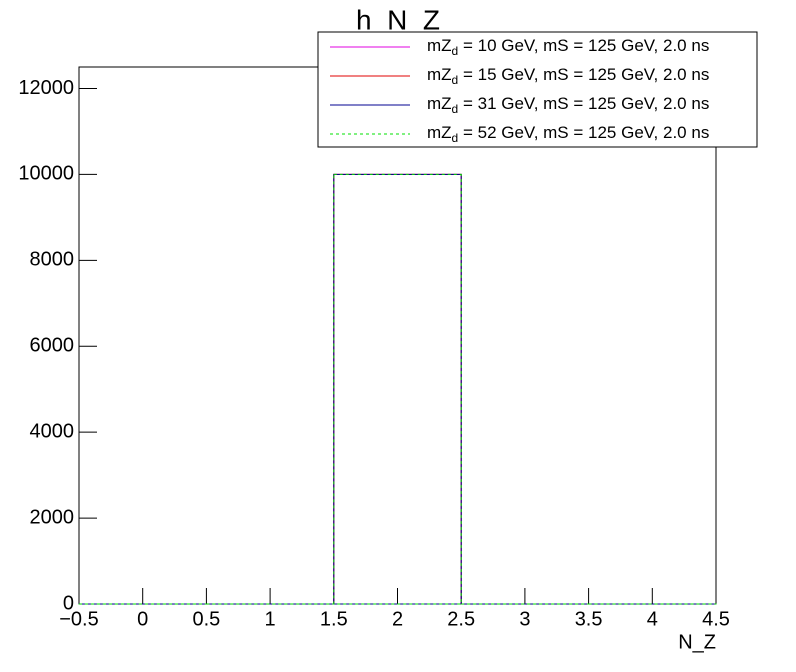 This screenshot has height=672, width=796. Describe the element at coordinates (652, 619) in the screenshot. I see `x-tick-label: 4` at that location.